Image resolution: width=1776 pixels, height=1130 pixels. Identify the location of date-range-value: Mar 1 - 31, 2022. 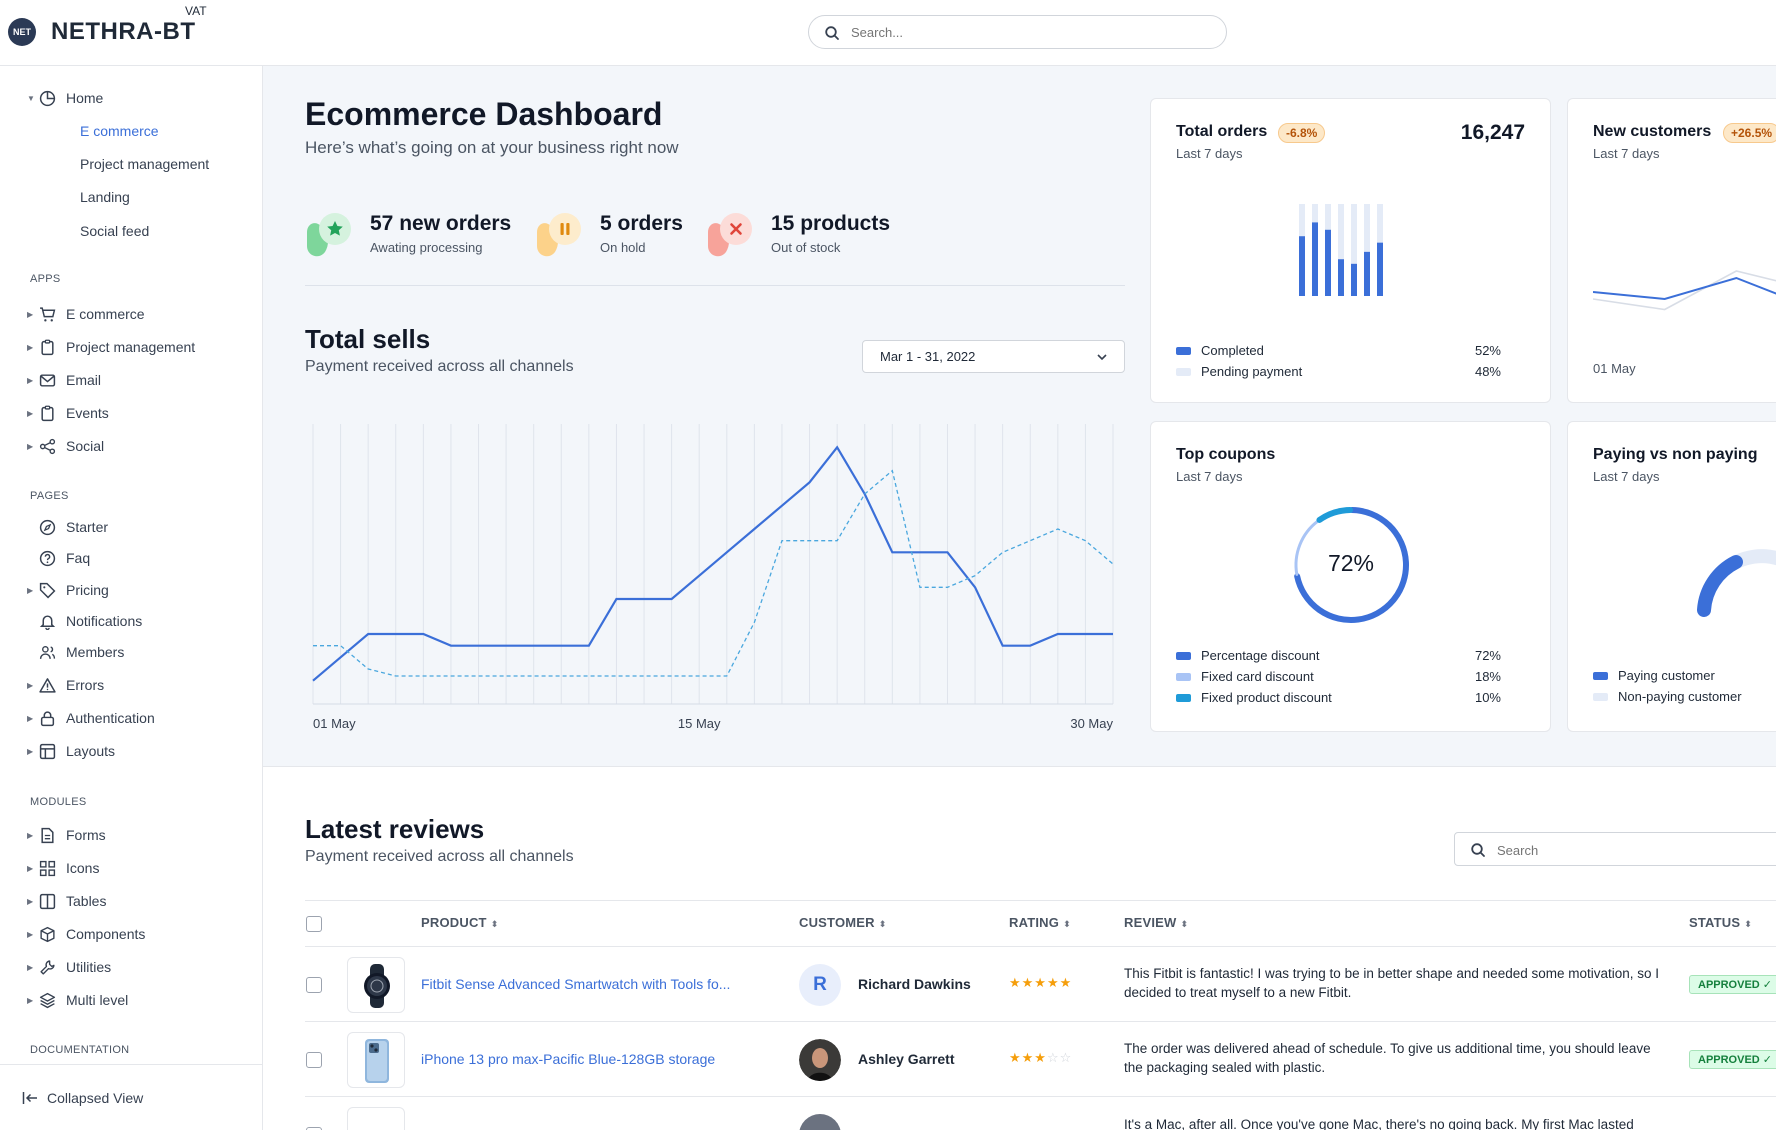
(928, 356).